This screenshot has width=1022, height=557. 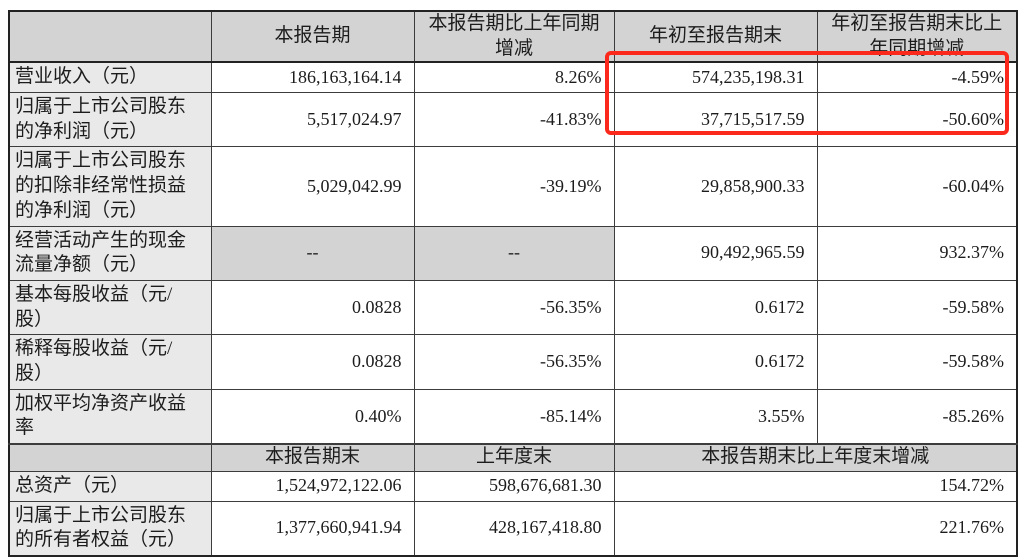 I want to click on cell-period-yoy: -41.83%, so click(x=514, y=120).